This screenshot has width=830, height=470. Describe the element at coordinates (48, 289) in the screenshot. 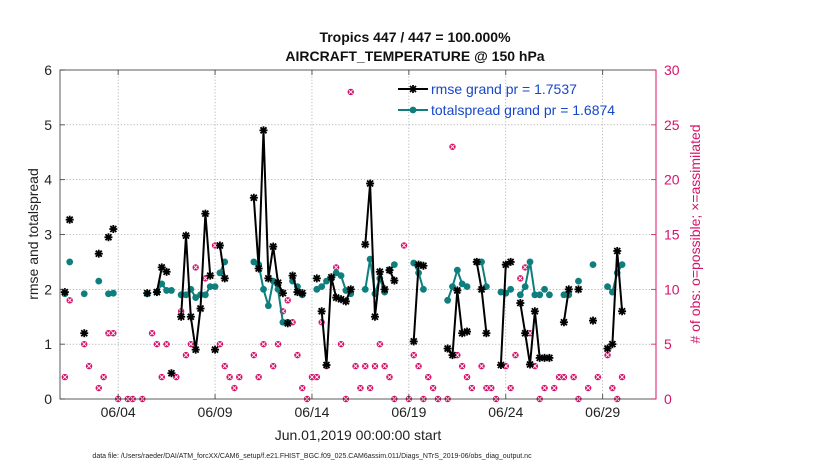

I see `y-tick-label: 2` at that location.